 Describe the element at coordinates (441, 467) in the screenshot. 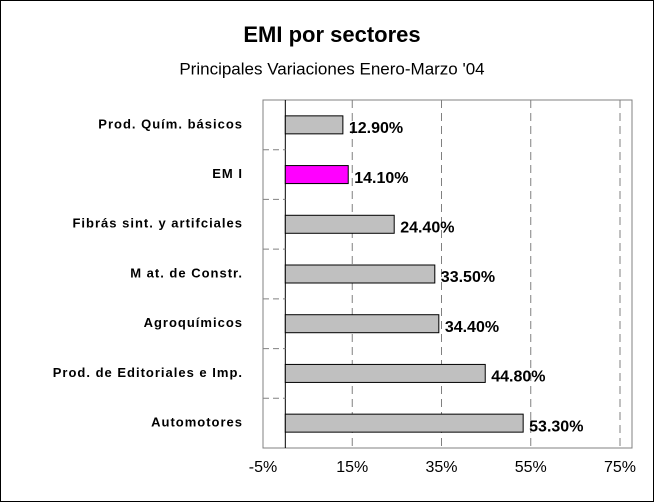

I see `x-tick-label: 35%` at that location.